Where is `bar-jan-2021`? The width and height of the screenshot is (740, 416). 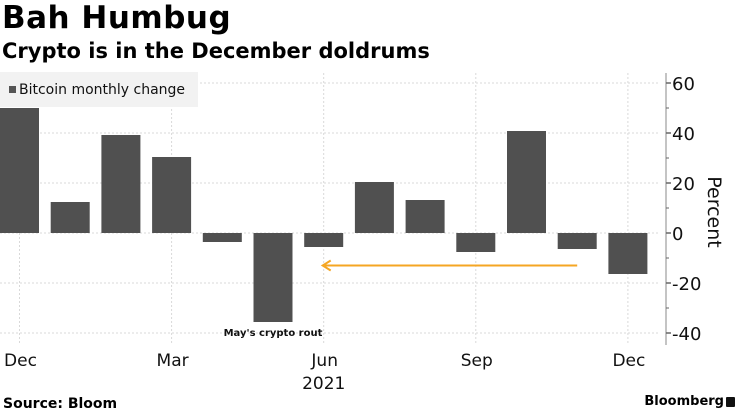
bar-jan-2021 is located at coordinates (70, 217).